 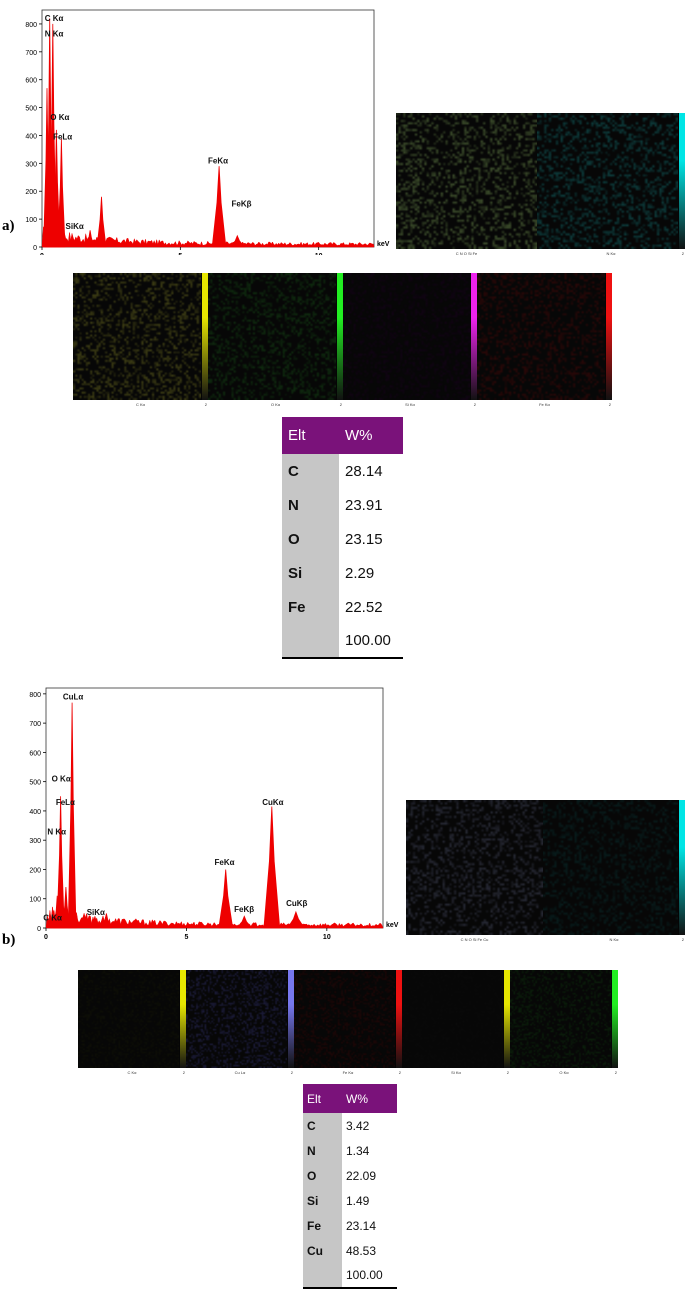 I want to click on weight-cell: 1.34, so click(x=358, y=1150).